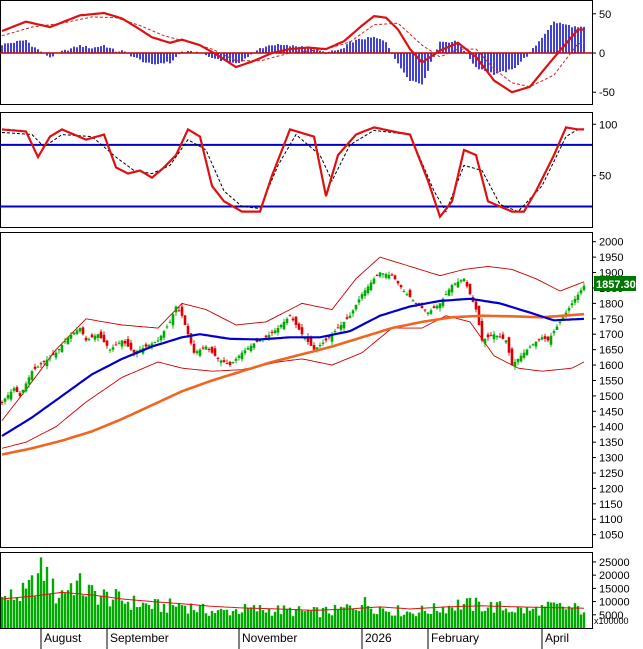 The width and height of the screenshot is (643, 649). Describe the element at coordinates (611, 616) in the screenshot. I see `volume-tick-label: 5000` at that location.